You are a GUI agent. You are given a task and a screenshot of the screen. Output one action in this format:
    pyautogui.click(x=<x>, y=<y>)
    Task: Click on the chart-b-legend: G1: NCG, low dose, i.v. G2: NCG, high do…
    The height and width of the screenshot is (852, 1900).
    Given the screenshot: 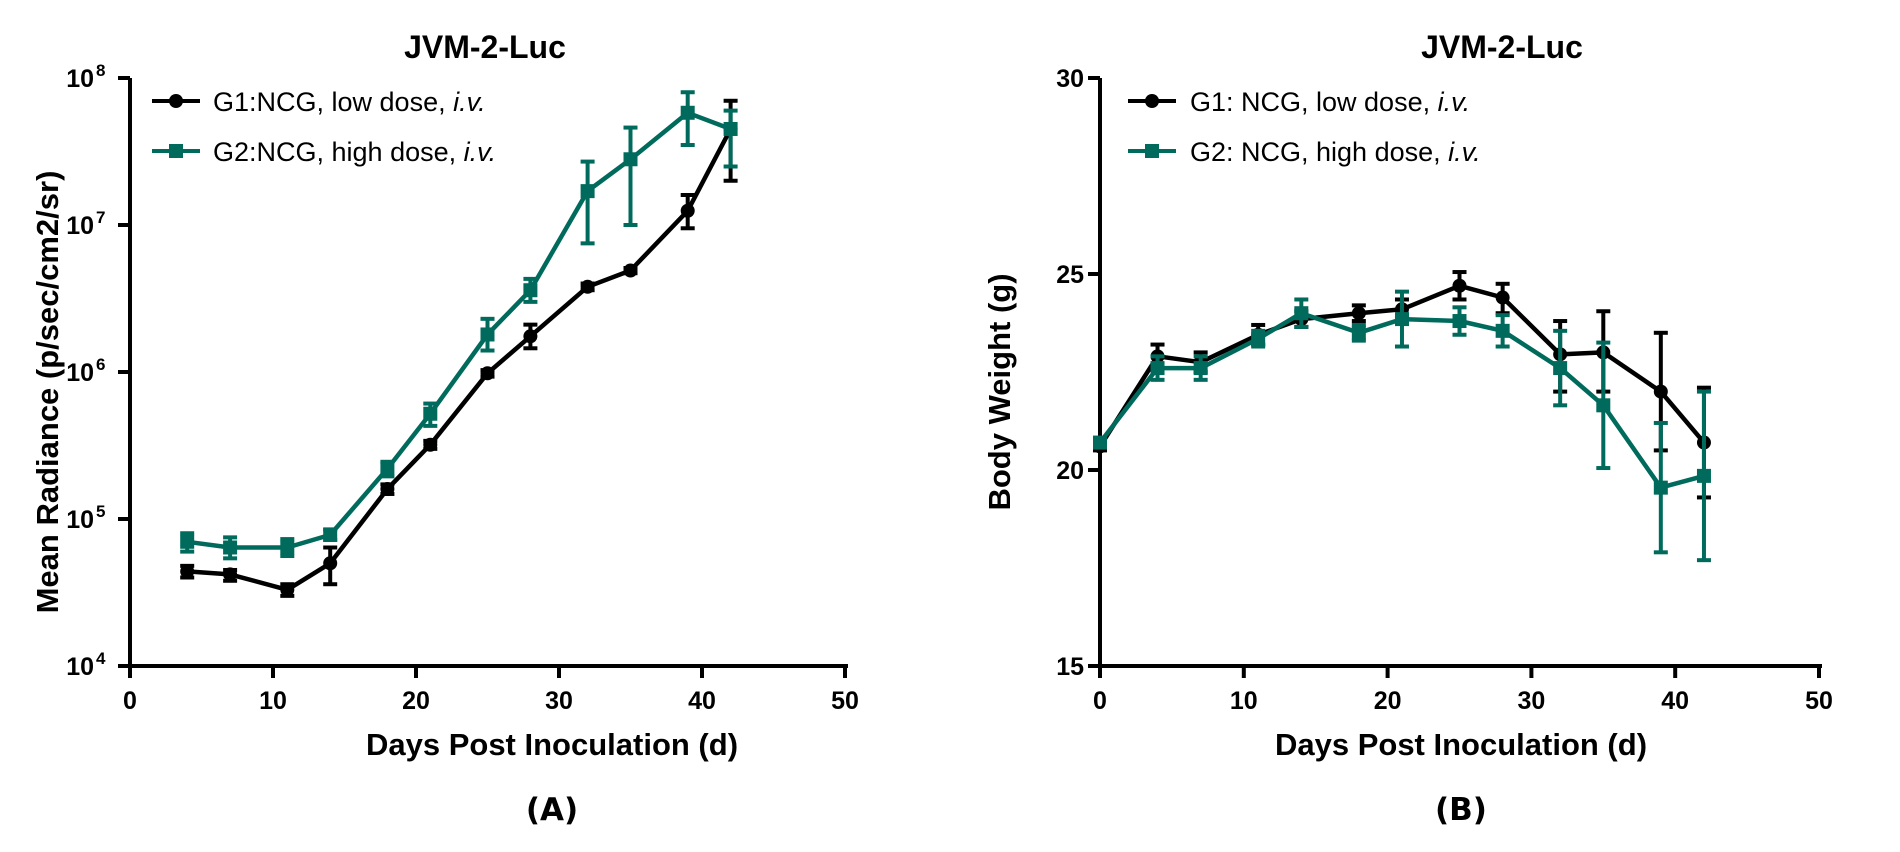 What is the action you would take?
    pyautogui.click(x=1304, y=127)
    